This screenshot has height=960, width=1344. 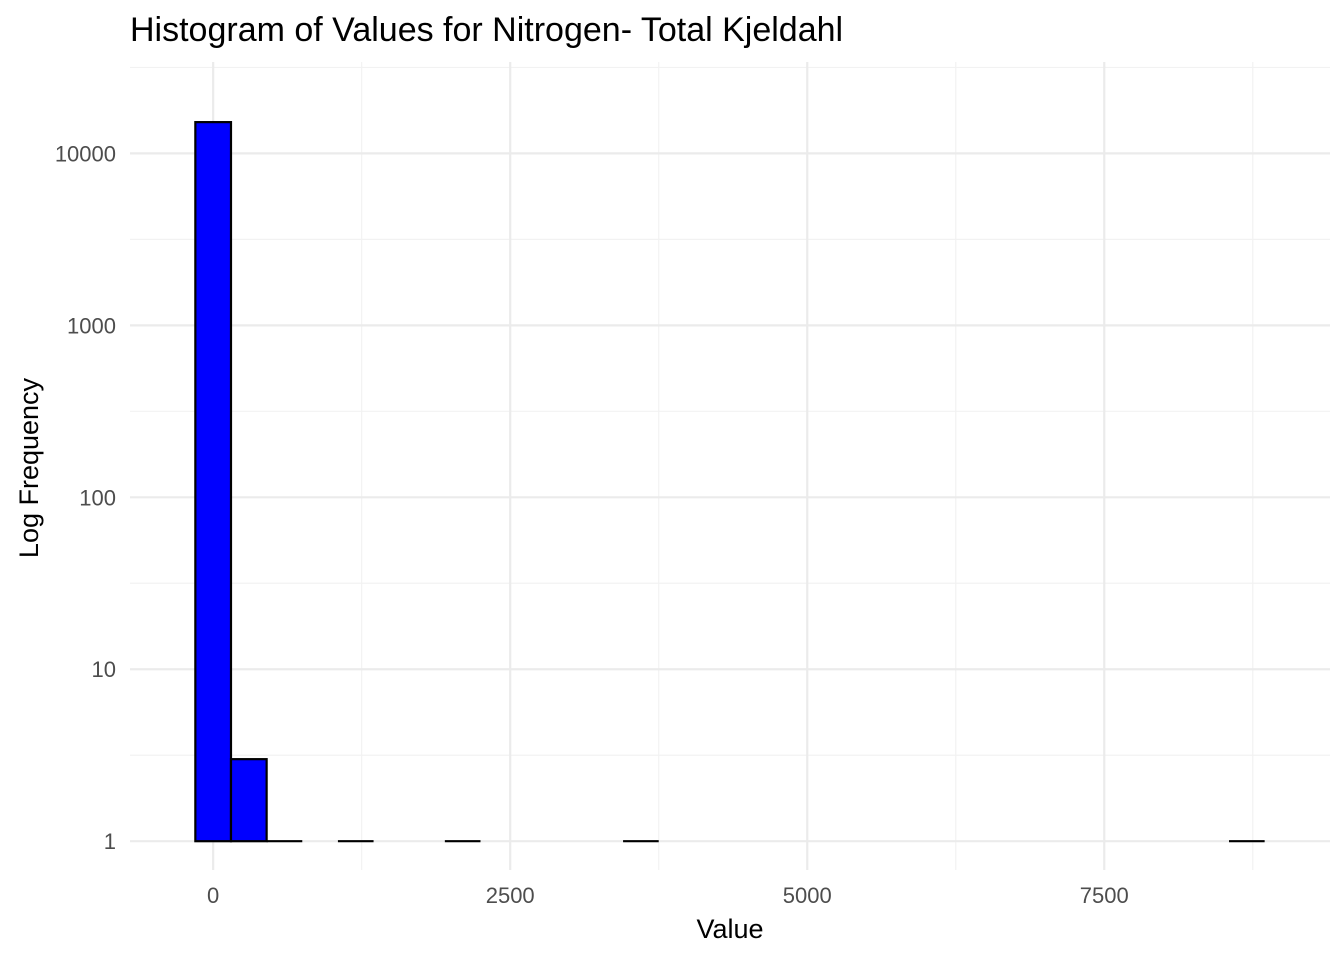 What do you see at coordinates (110, 841) in the screenshot?
I see `y-tick-label: 1` at bounding box center [110, 841].